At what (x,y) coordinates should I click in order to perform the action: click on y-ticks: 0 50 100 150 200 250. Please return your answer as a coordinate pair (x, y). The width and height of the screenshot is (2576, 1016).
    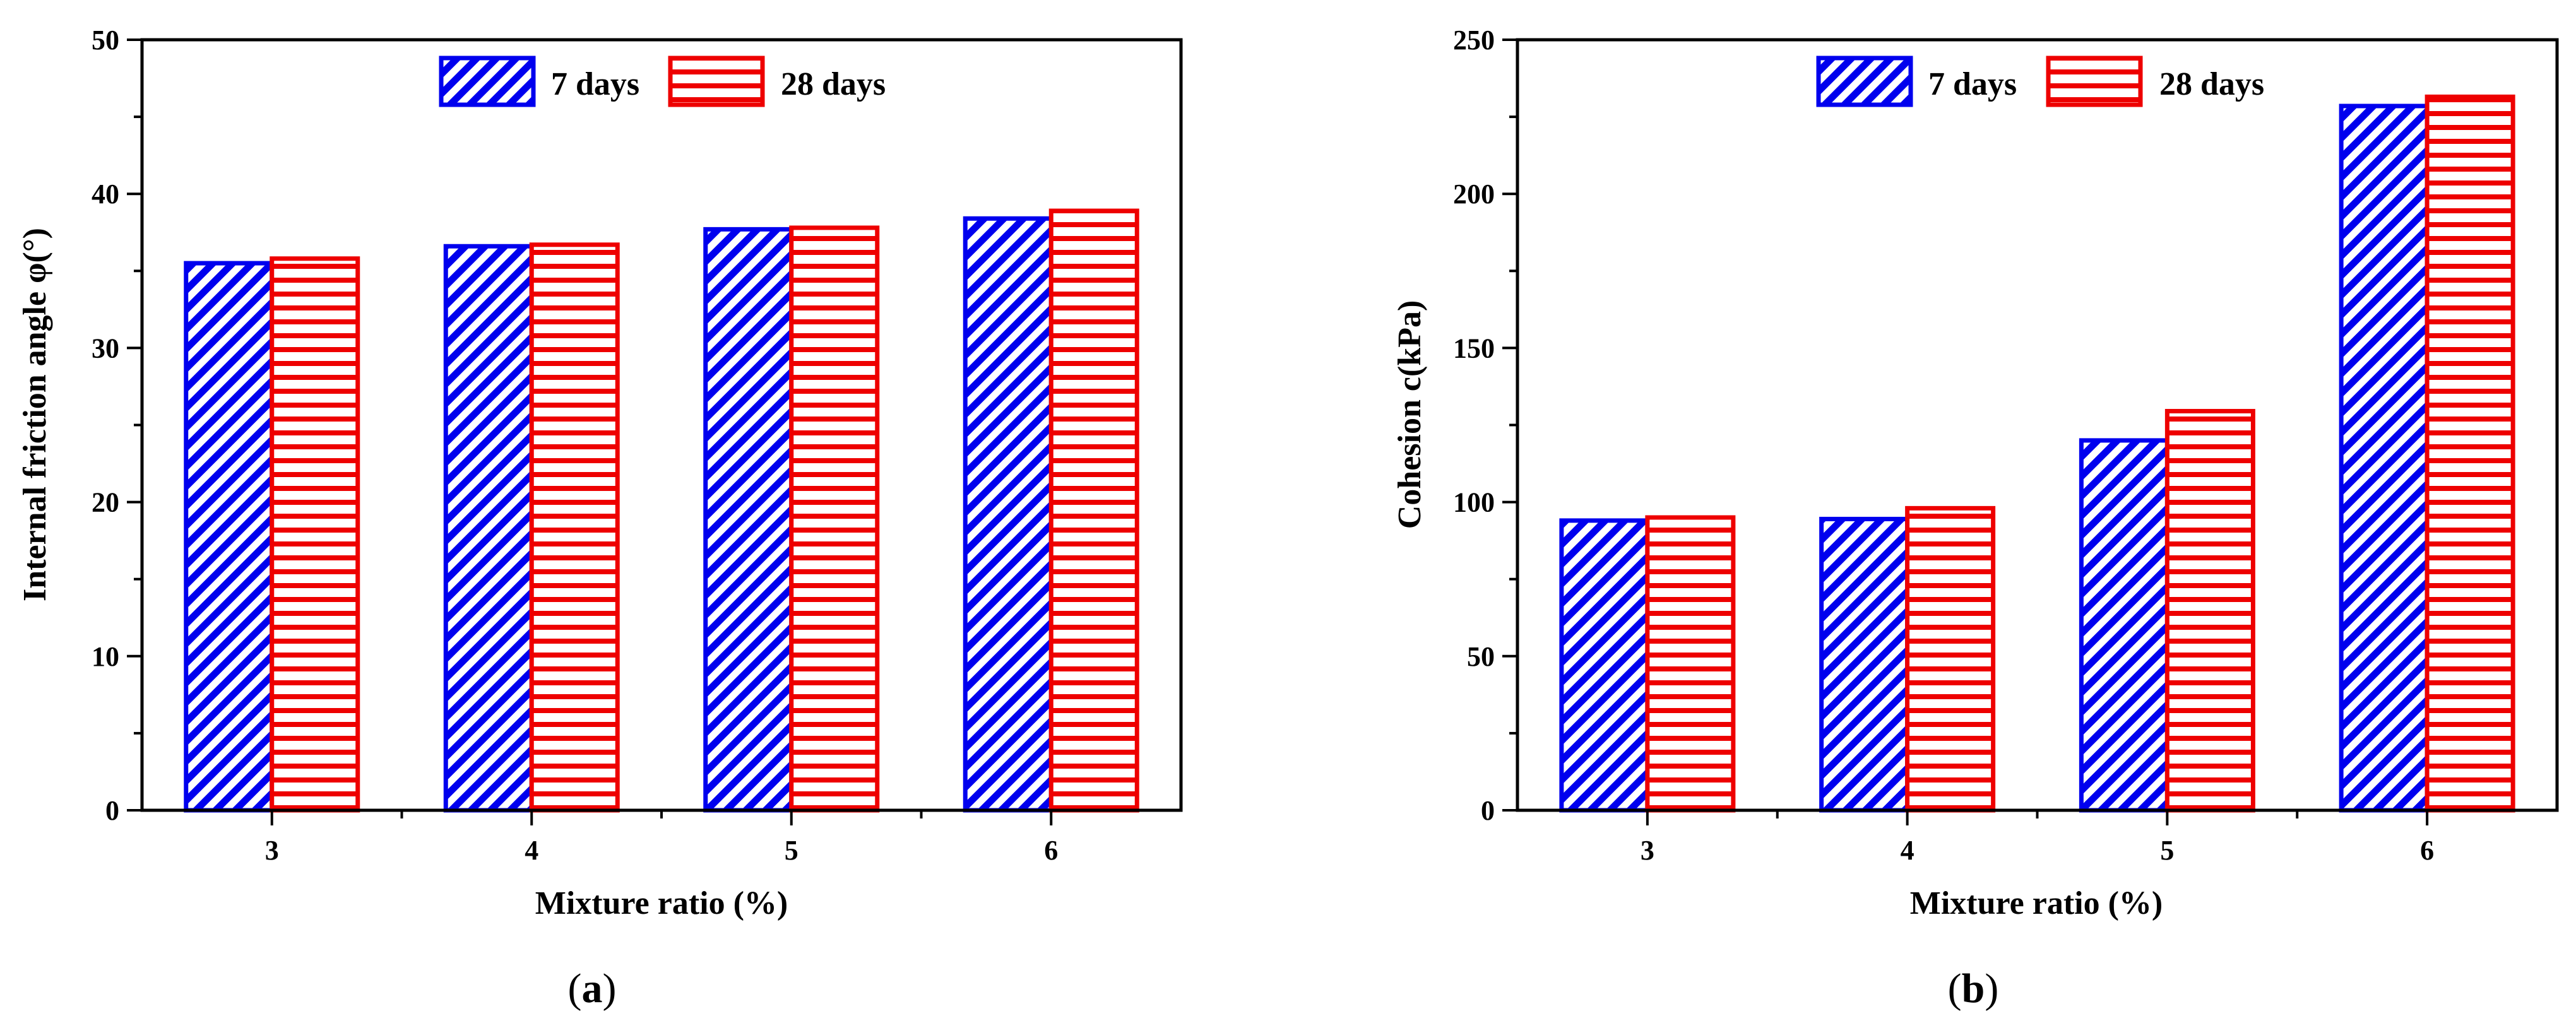
    Looking at the image, I should click on (1485, 426).